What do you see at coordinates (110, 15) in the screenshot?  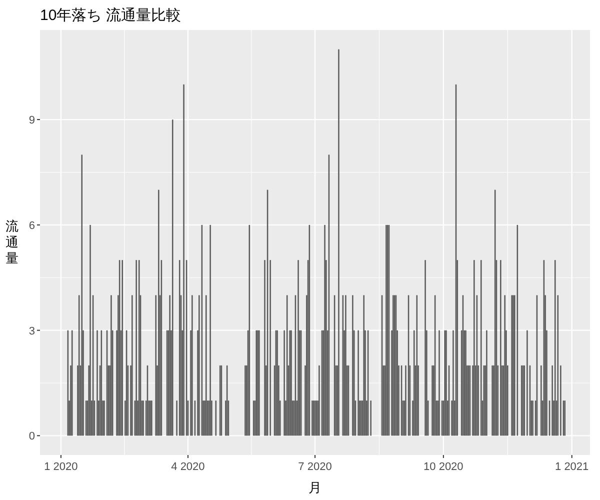 I see `chart-title: 10年落ち 流通量比較` at bounding box center [110, 15].